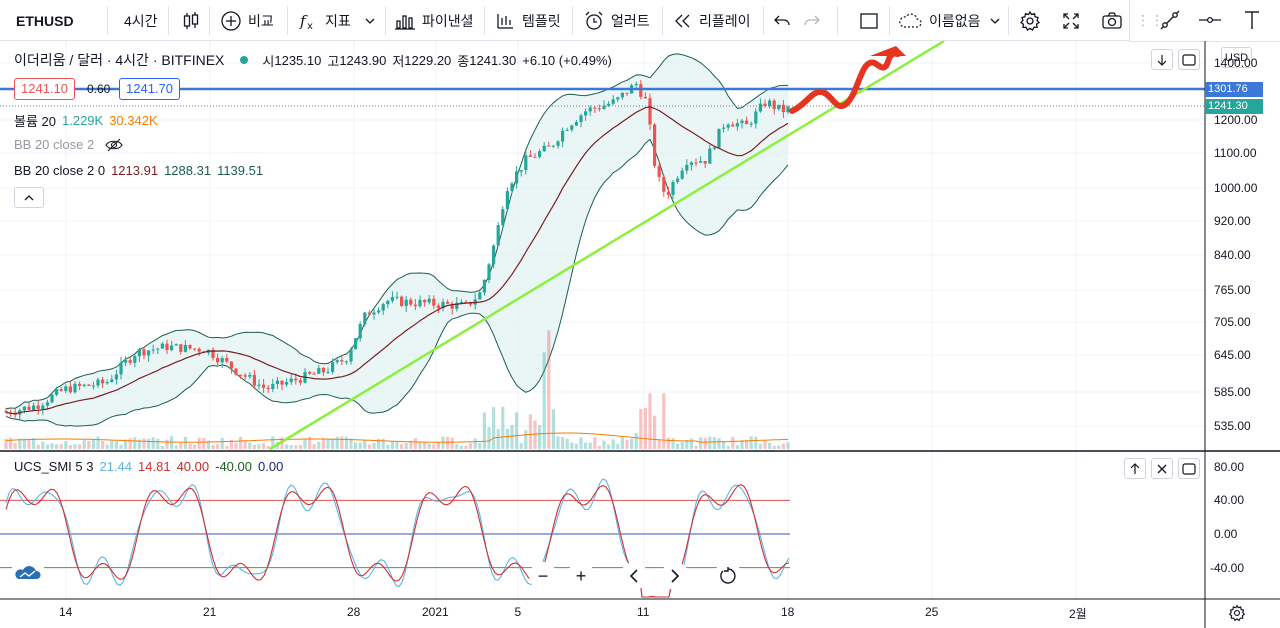  I want to click on change-value: +6.10 (+0.49%), so click(567, 60).